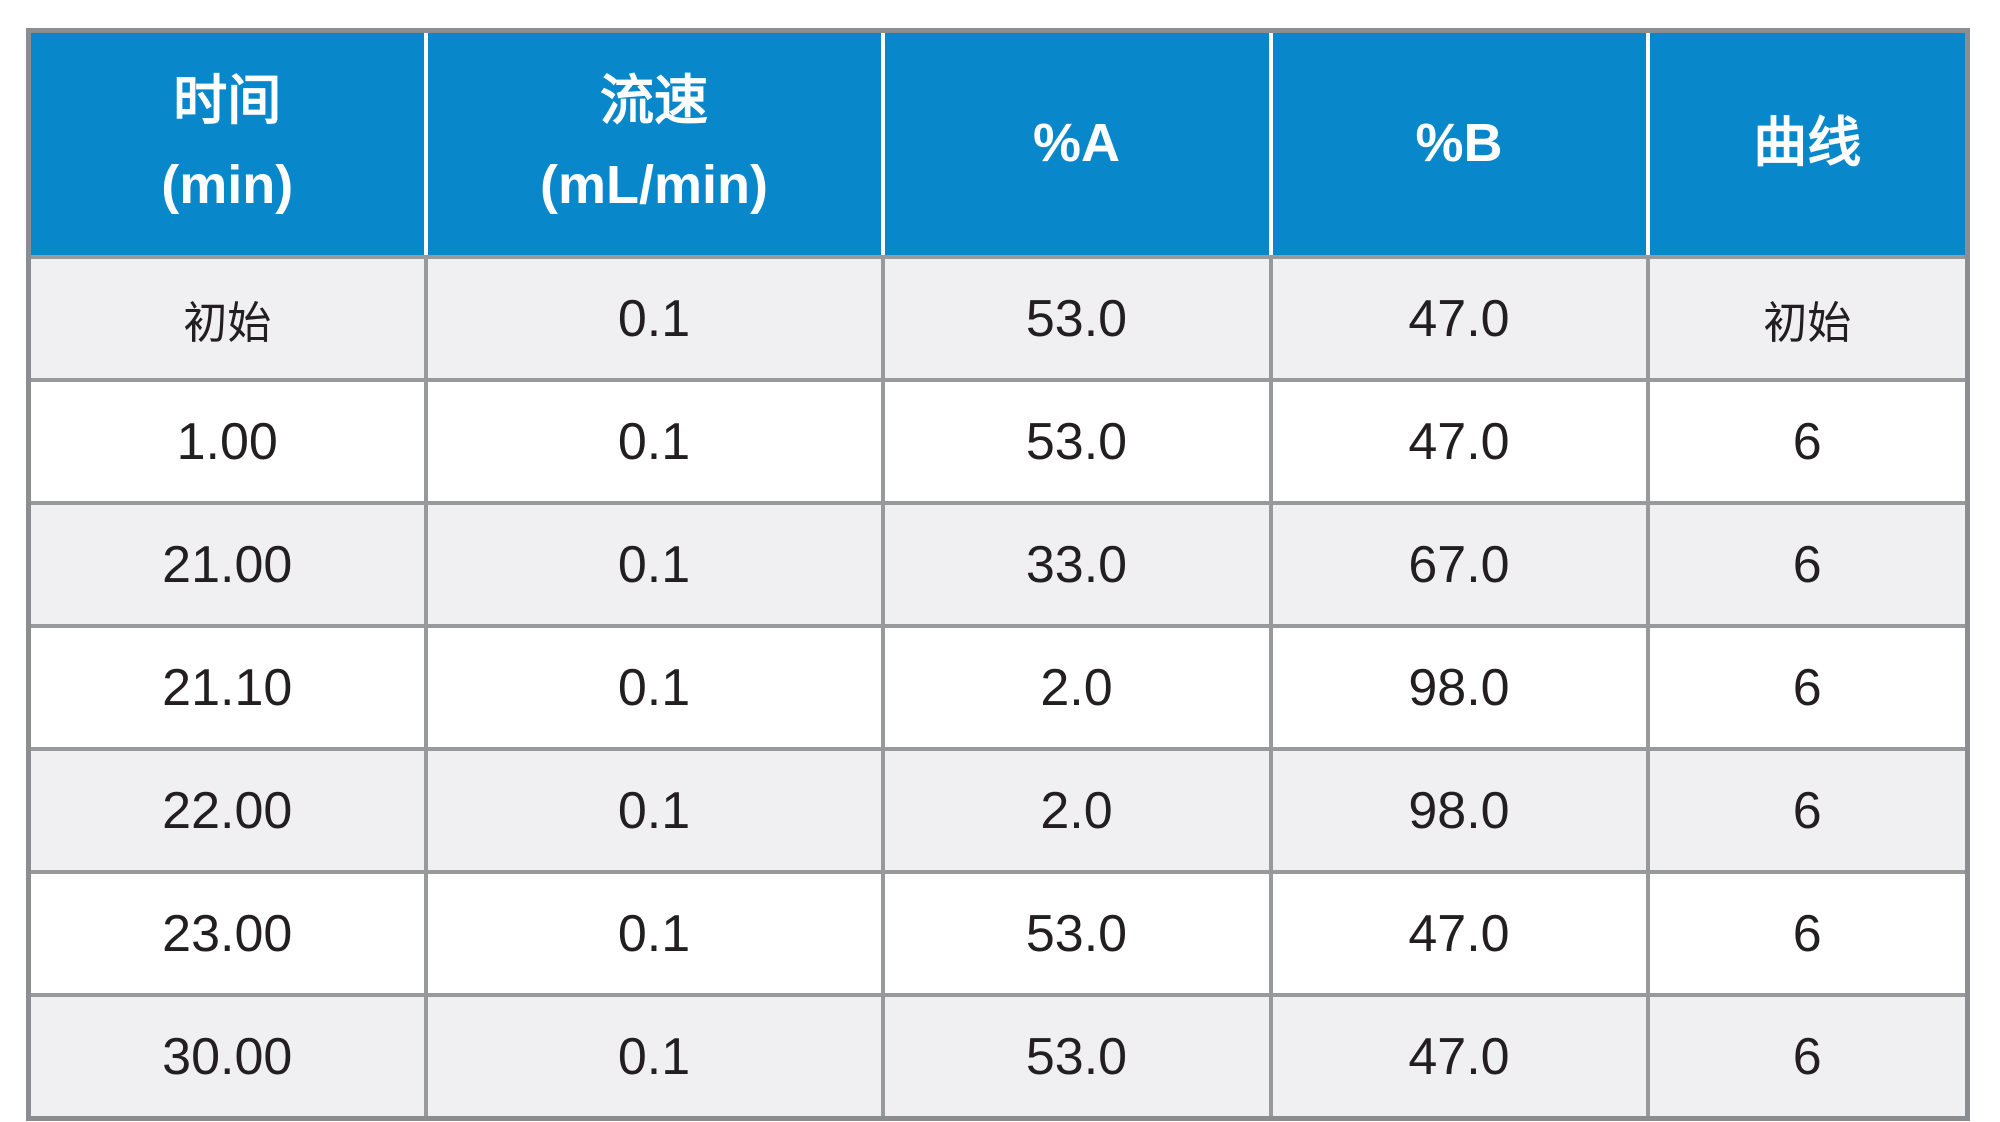 The width and height of the screenshot is (2000, 1122). I want to click on header-flow-rate-unit: (mL/min), so click(654, 185).